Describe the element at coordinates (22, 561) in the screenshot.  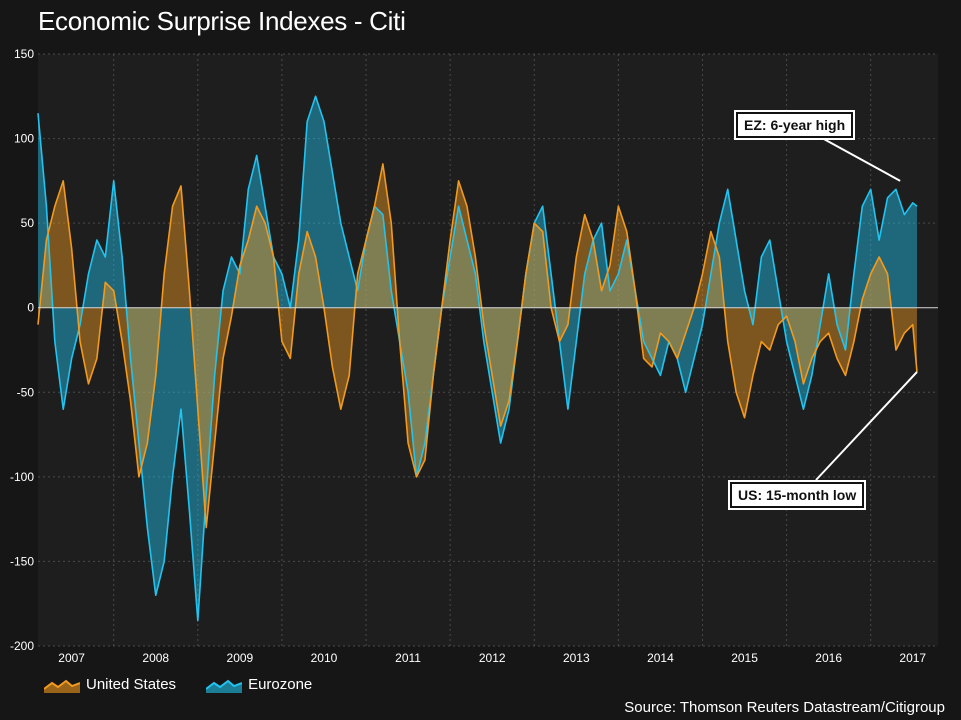
I see `y-tick-label: -150` at that location.